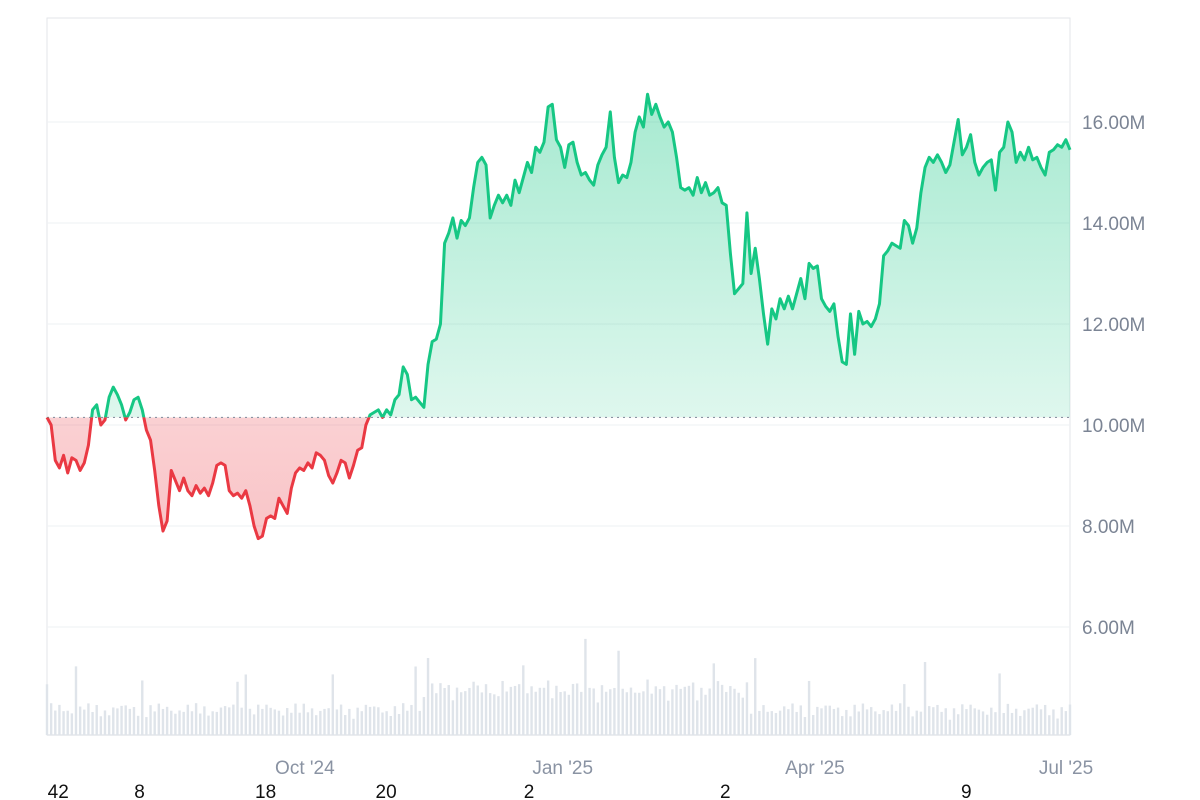 This screenshot has height=800, width=1200. What do you see at coordinates (1113, 224) in the screenshot?
I see `y-tick-label: 14.00M` at bounding box center [1113, 224].